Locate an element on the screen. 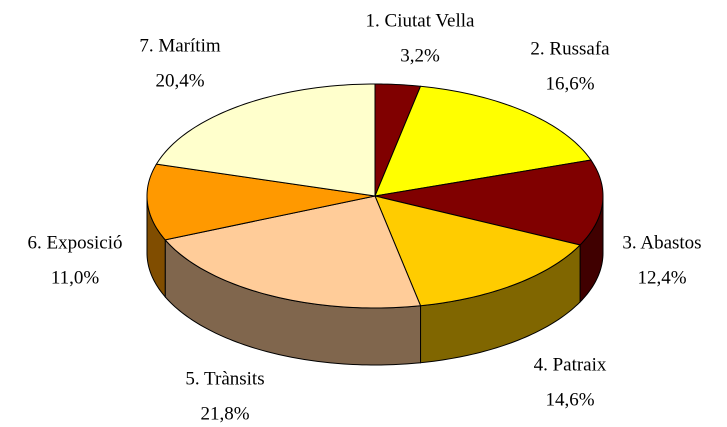 Image resolution: width=727 pixels, height=427 pixels. slice-label: 1. Ciutat Vella is located at coordinates (420, 20).